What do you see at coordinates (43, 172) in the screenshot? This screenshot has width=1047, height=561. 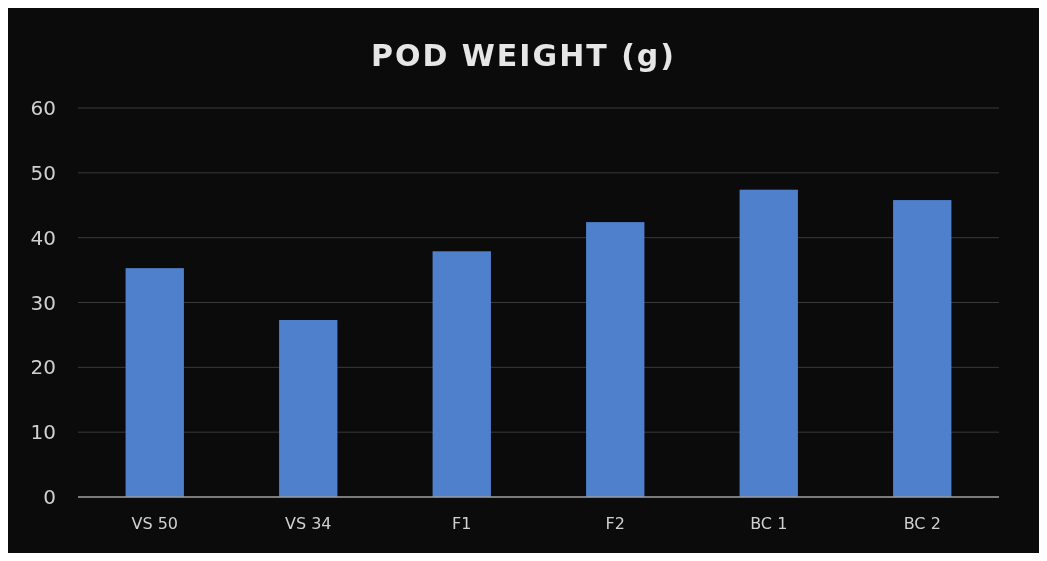 I see `y-tick-label: 50` at bounding box center [43, 172].